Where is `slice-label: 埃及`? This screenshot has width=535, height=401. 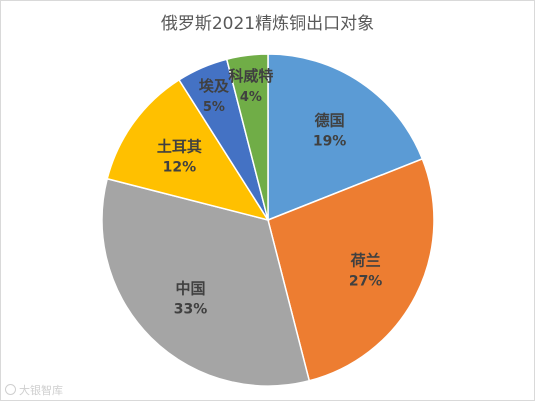 slice-label: 埃及 is located at coordinates (214, 86).